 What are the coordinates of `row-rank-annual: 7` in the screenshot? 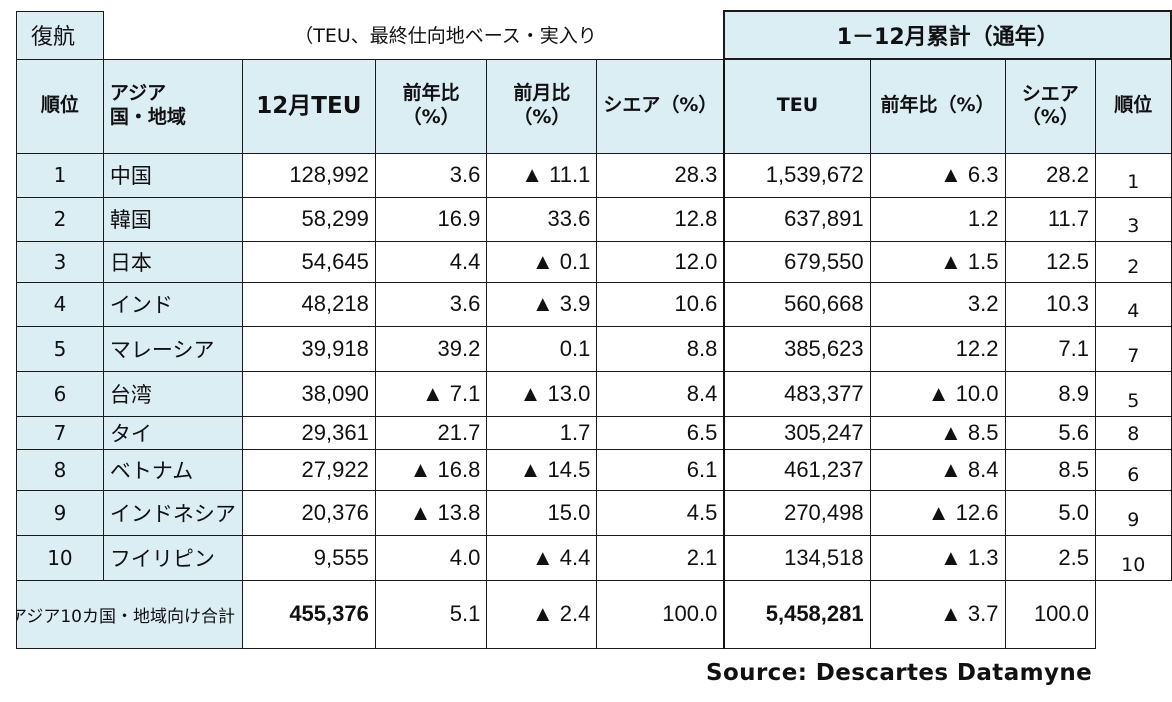 It's located at (1133, 348).